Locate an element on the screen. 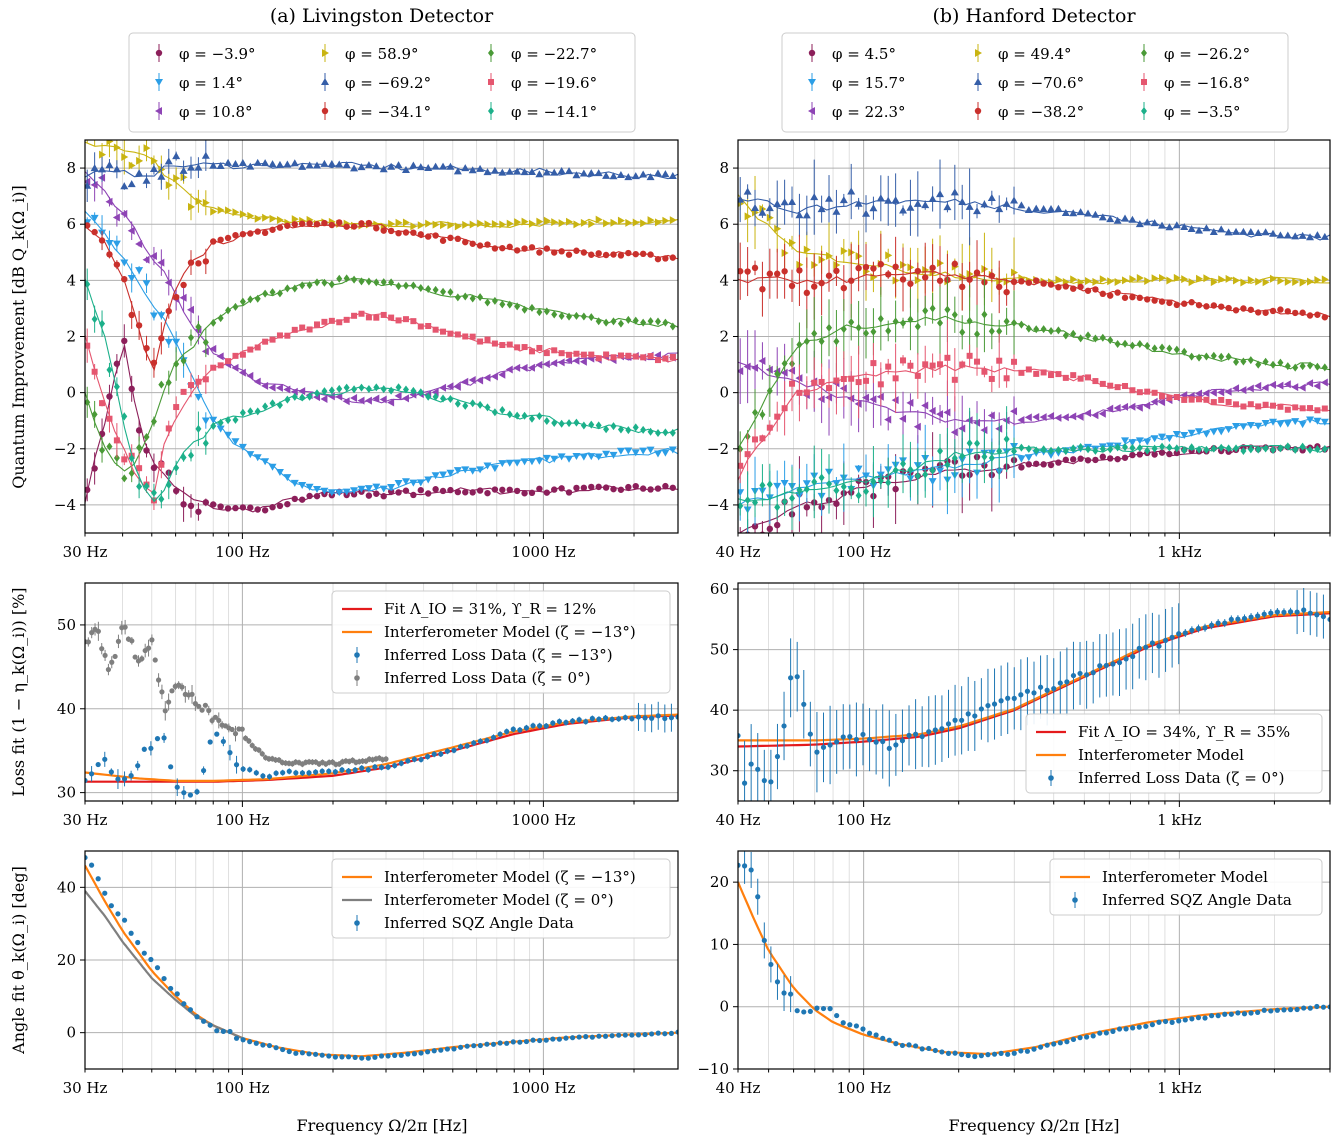 The height and width of the screenshot is (1142, 1343). y-tick-label: 30 is located at coordinates (66, 793).